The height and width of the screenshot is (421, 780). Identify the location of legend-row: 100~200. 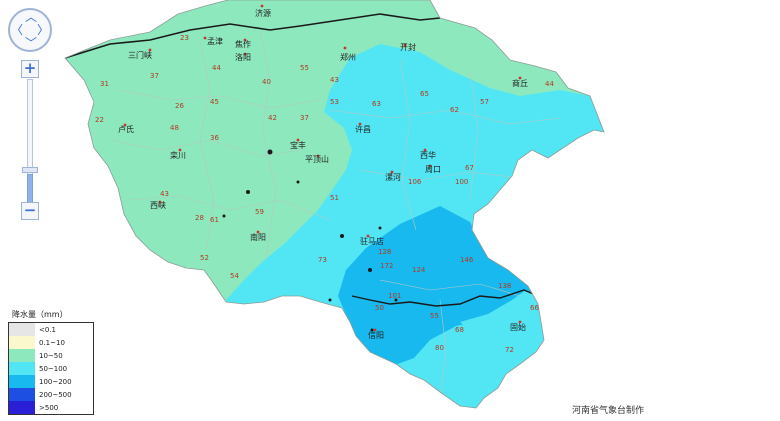
(51, 381).